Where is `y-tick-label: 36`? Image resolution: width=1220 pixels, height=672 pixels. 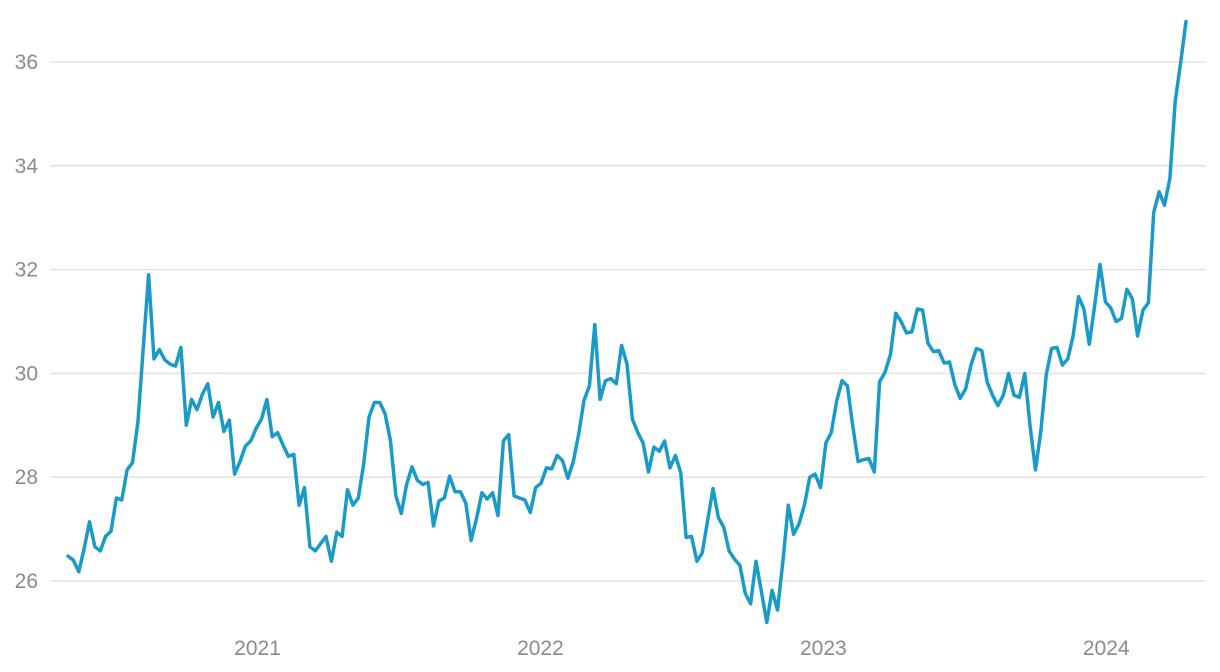 y-tick-label: 36 is located at coordinates (26, 62).